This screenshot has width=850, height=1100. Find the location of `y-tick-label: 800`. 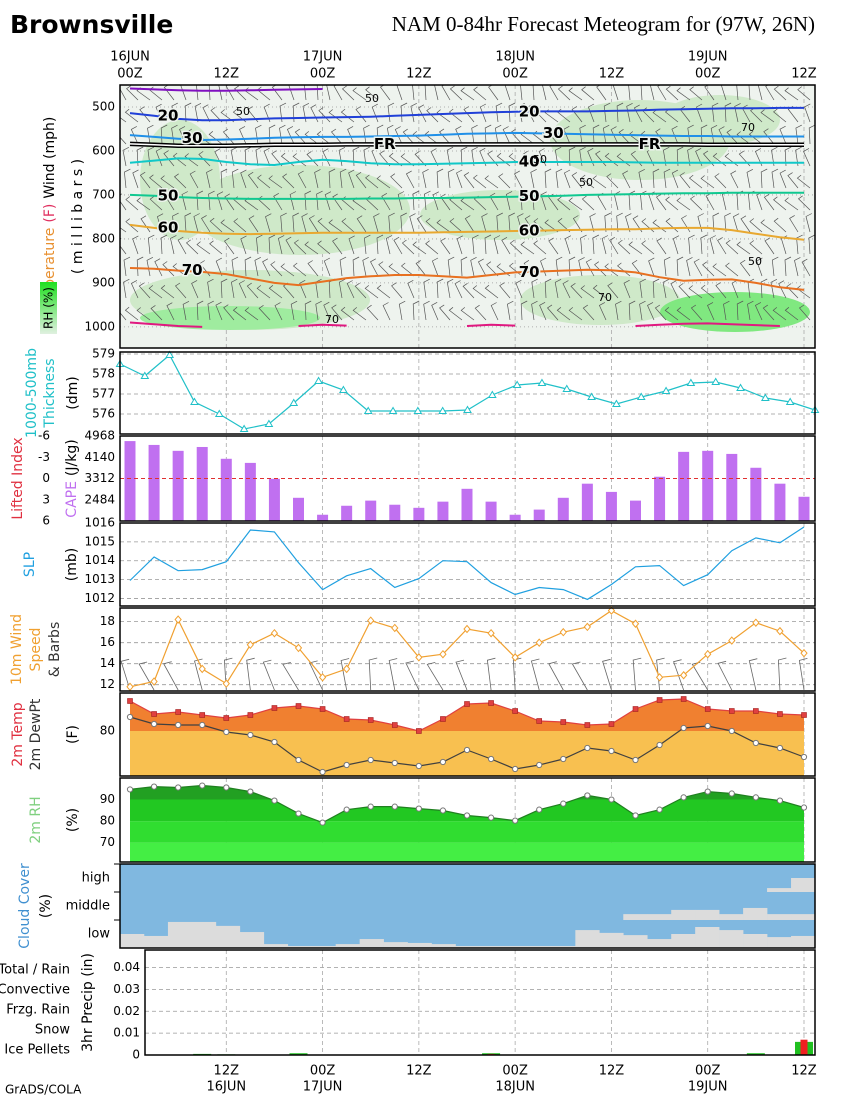

y-tick-label: 800 is located at coordinates (103, 238).